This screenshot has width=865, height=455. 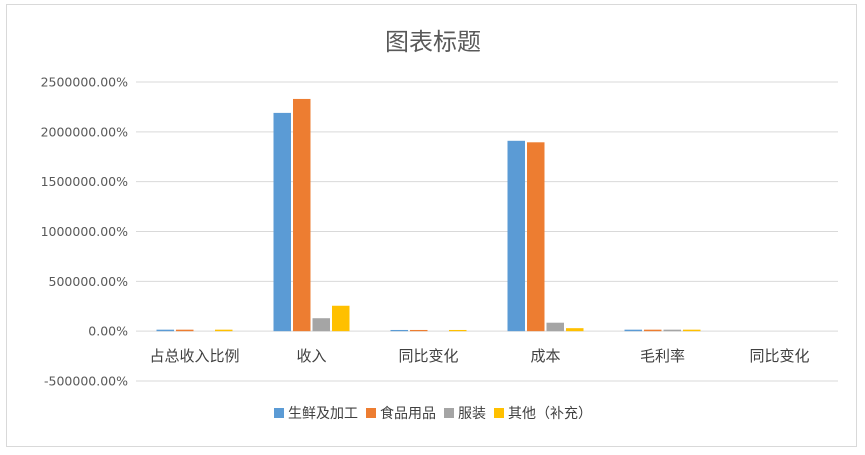 I want to click on y-tick-label: 1500000.00%, so click(x=85, y=181).